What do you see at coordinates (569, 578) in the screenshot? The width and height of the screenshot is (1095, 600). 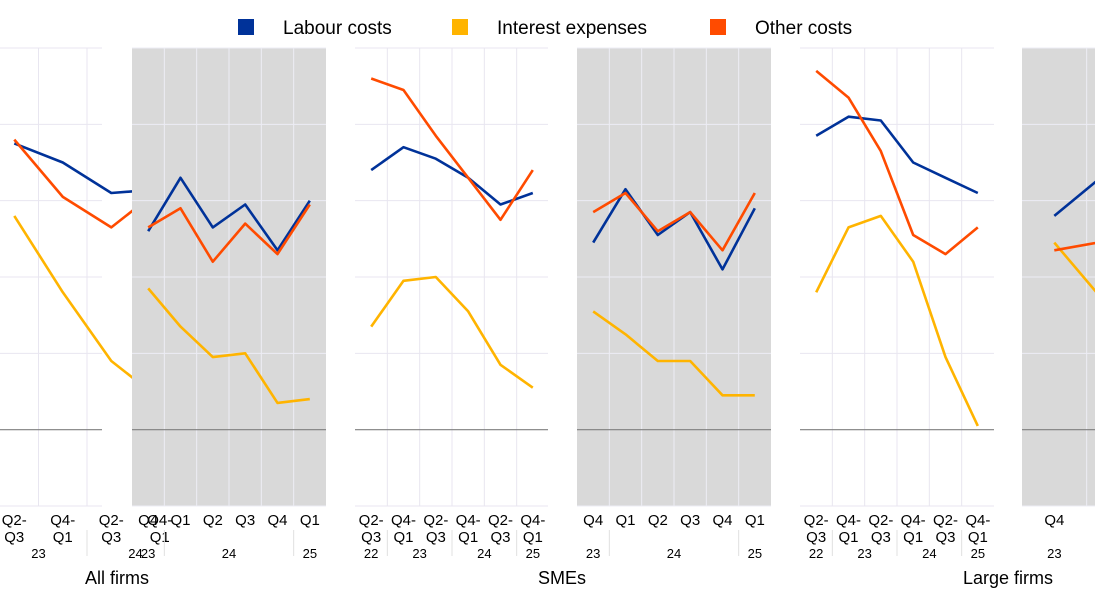 I see `group-titles: All firms SMEs Large firms` at bounding box center [569, 578].